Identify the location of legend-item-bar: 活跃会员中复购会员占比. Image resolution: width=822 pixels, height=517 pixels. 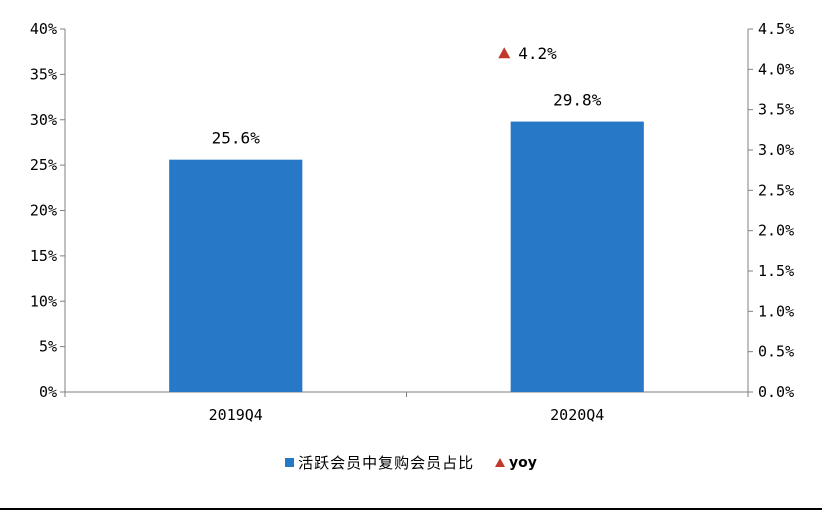
(379, 462).